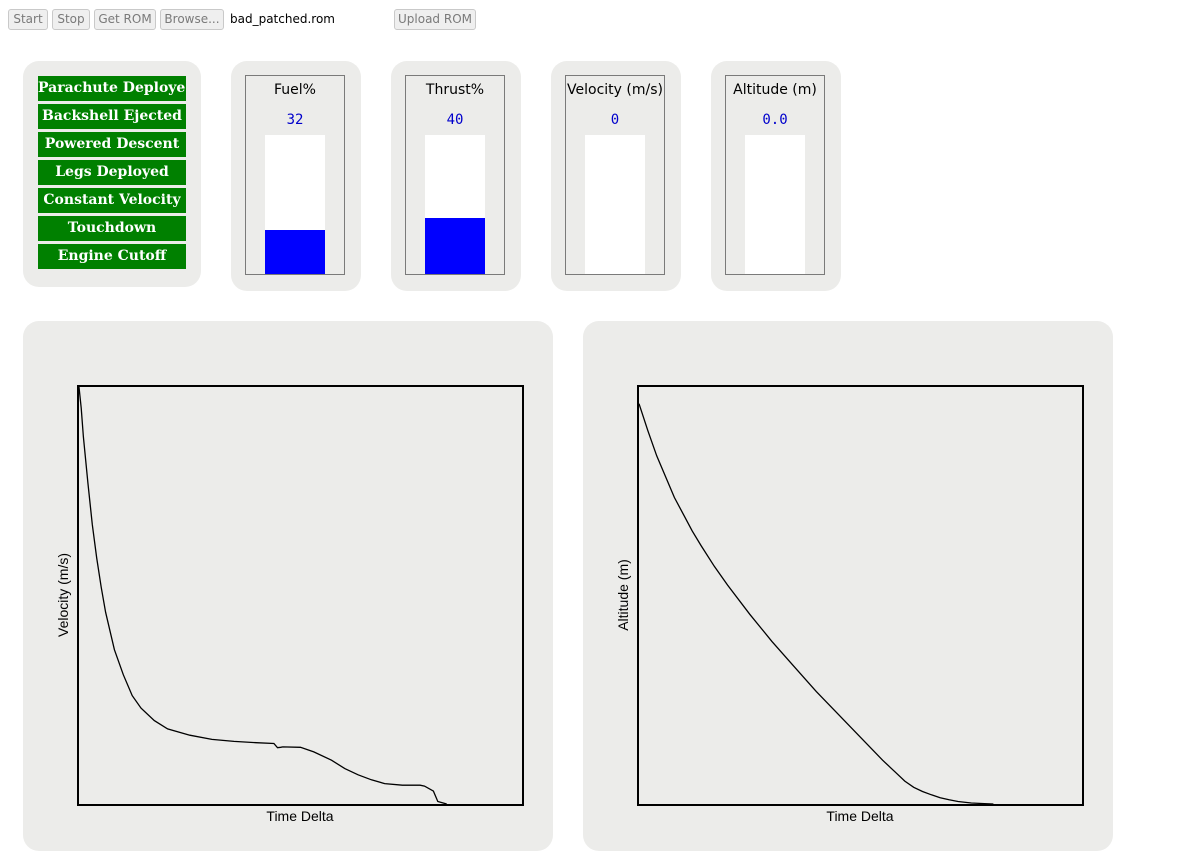  I want to click on status-engine-cutoff: Engine Cutoff, so click(112, 256).